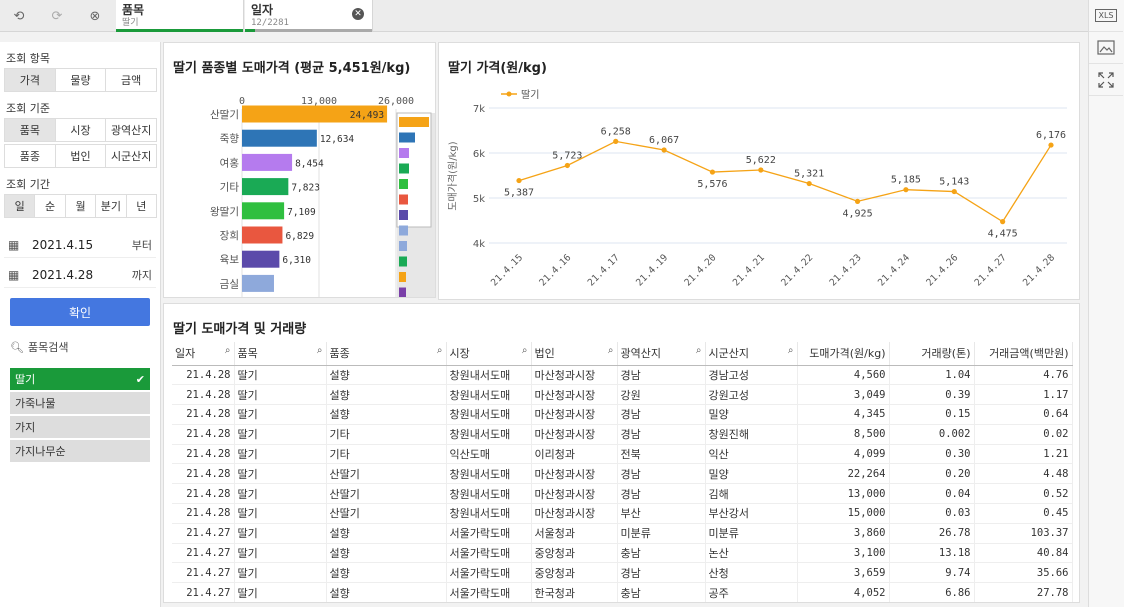 The height and width of the screenshot is (607, 1124). What do you see at coordinates (489, 354) in the screenshot?
I see `col-header-market: 시장 ⌕` at bounding box center [489, 354].